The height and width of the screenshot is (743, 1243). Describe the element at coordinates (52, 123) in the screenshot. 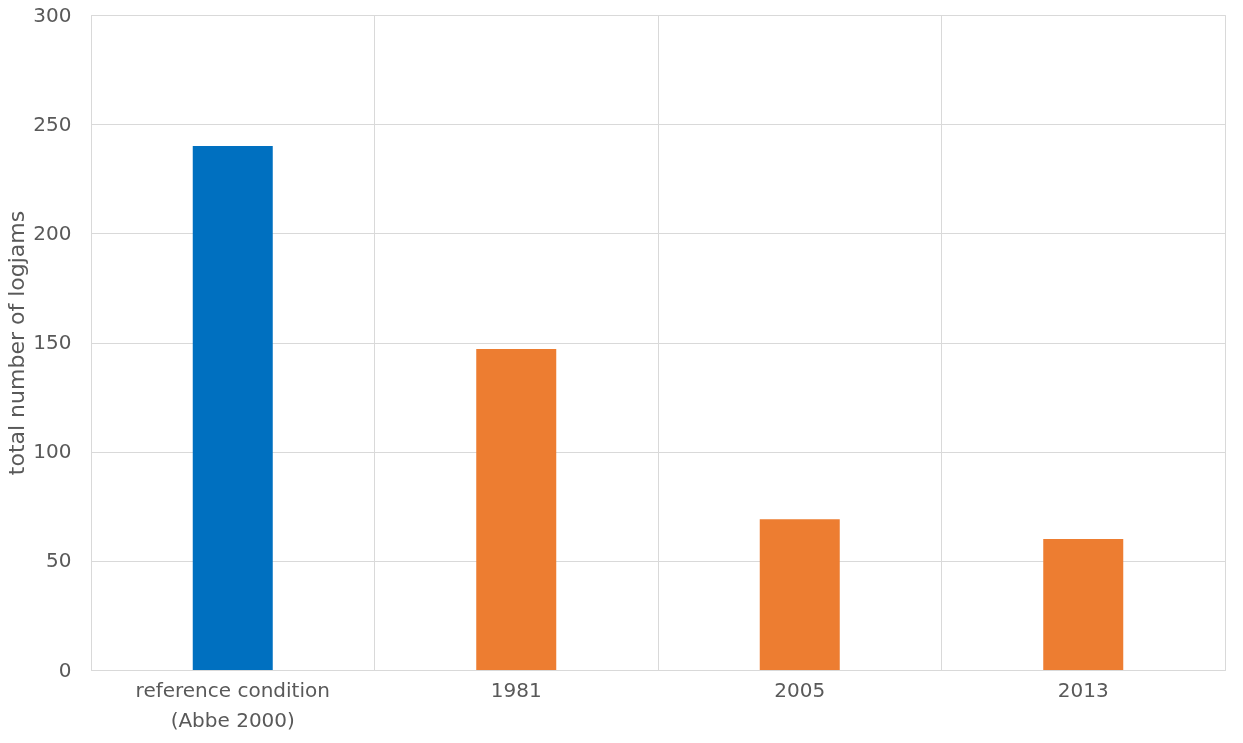

I see `y-tick-label: 250` at that location.